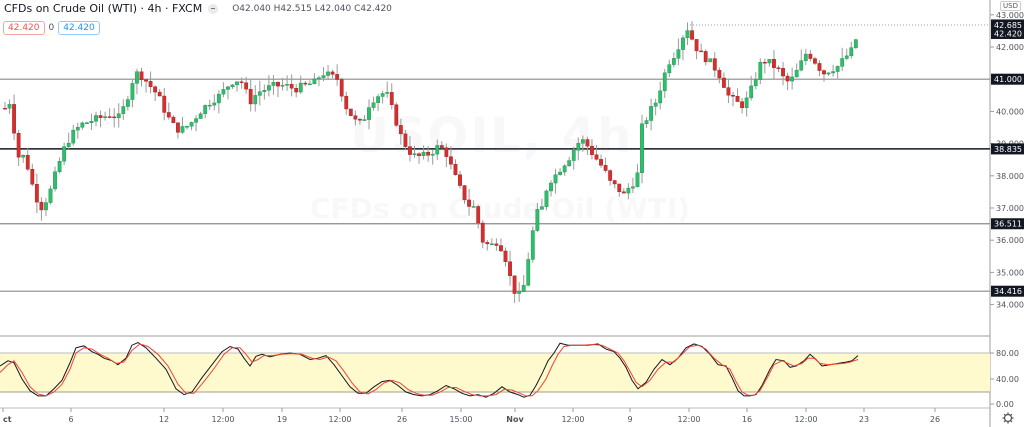  I want to click on hide-legend-icon, so click(213, 8).